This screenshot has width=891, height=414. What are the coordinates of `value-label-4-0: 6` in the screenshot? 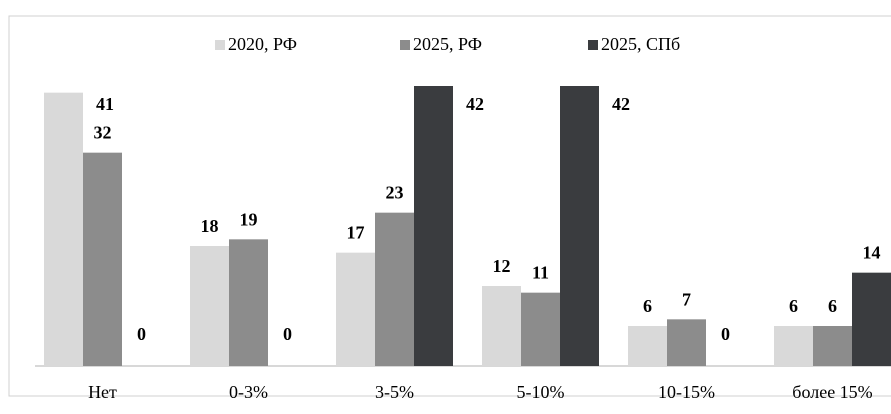 It's located at (647, 306).